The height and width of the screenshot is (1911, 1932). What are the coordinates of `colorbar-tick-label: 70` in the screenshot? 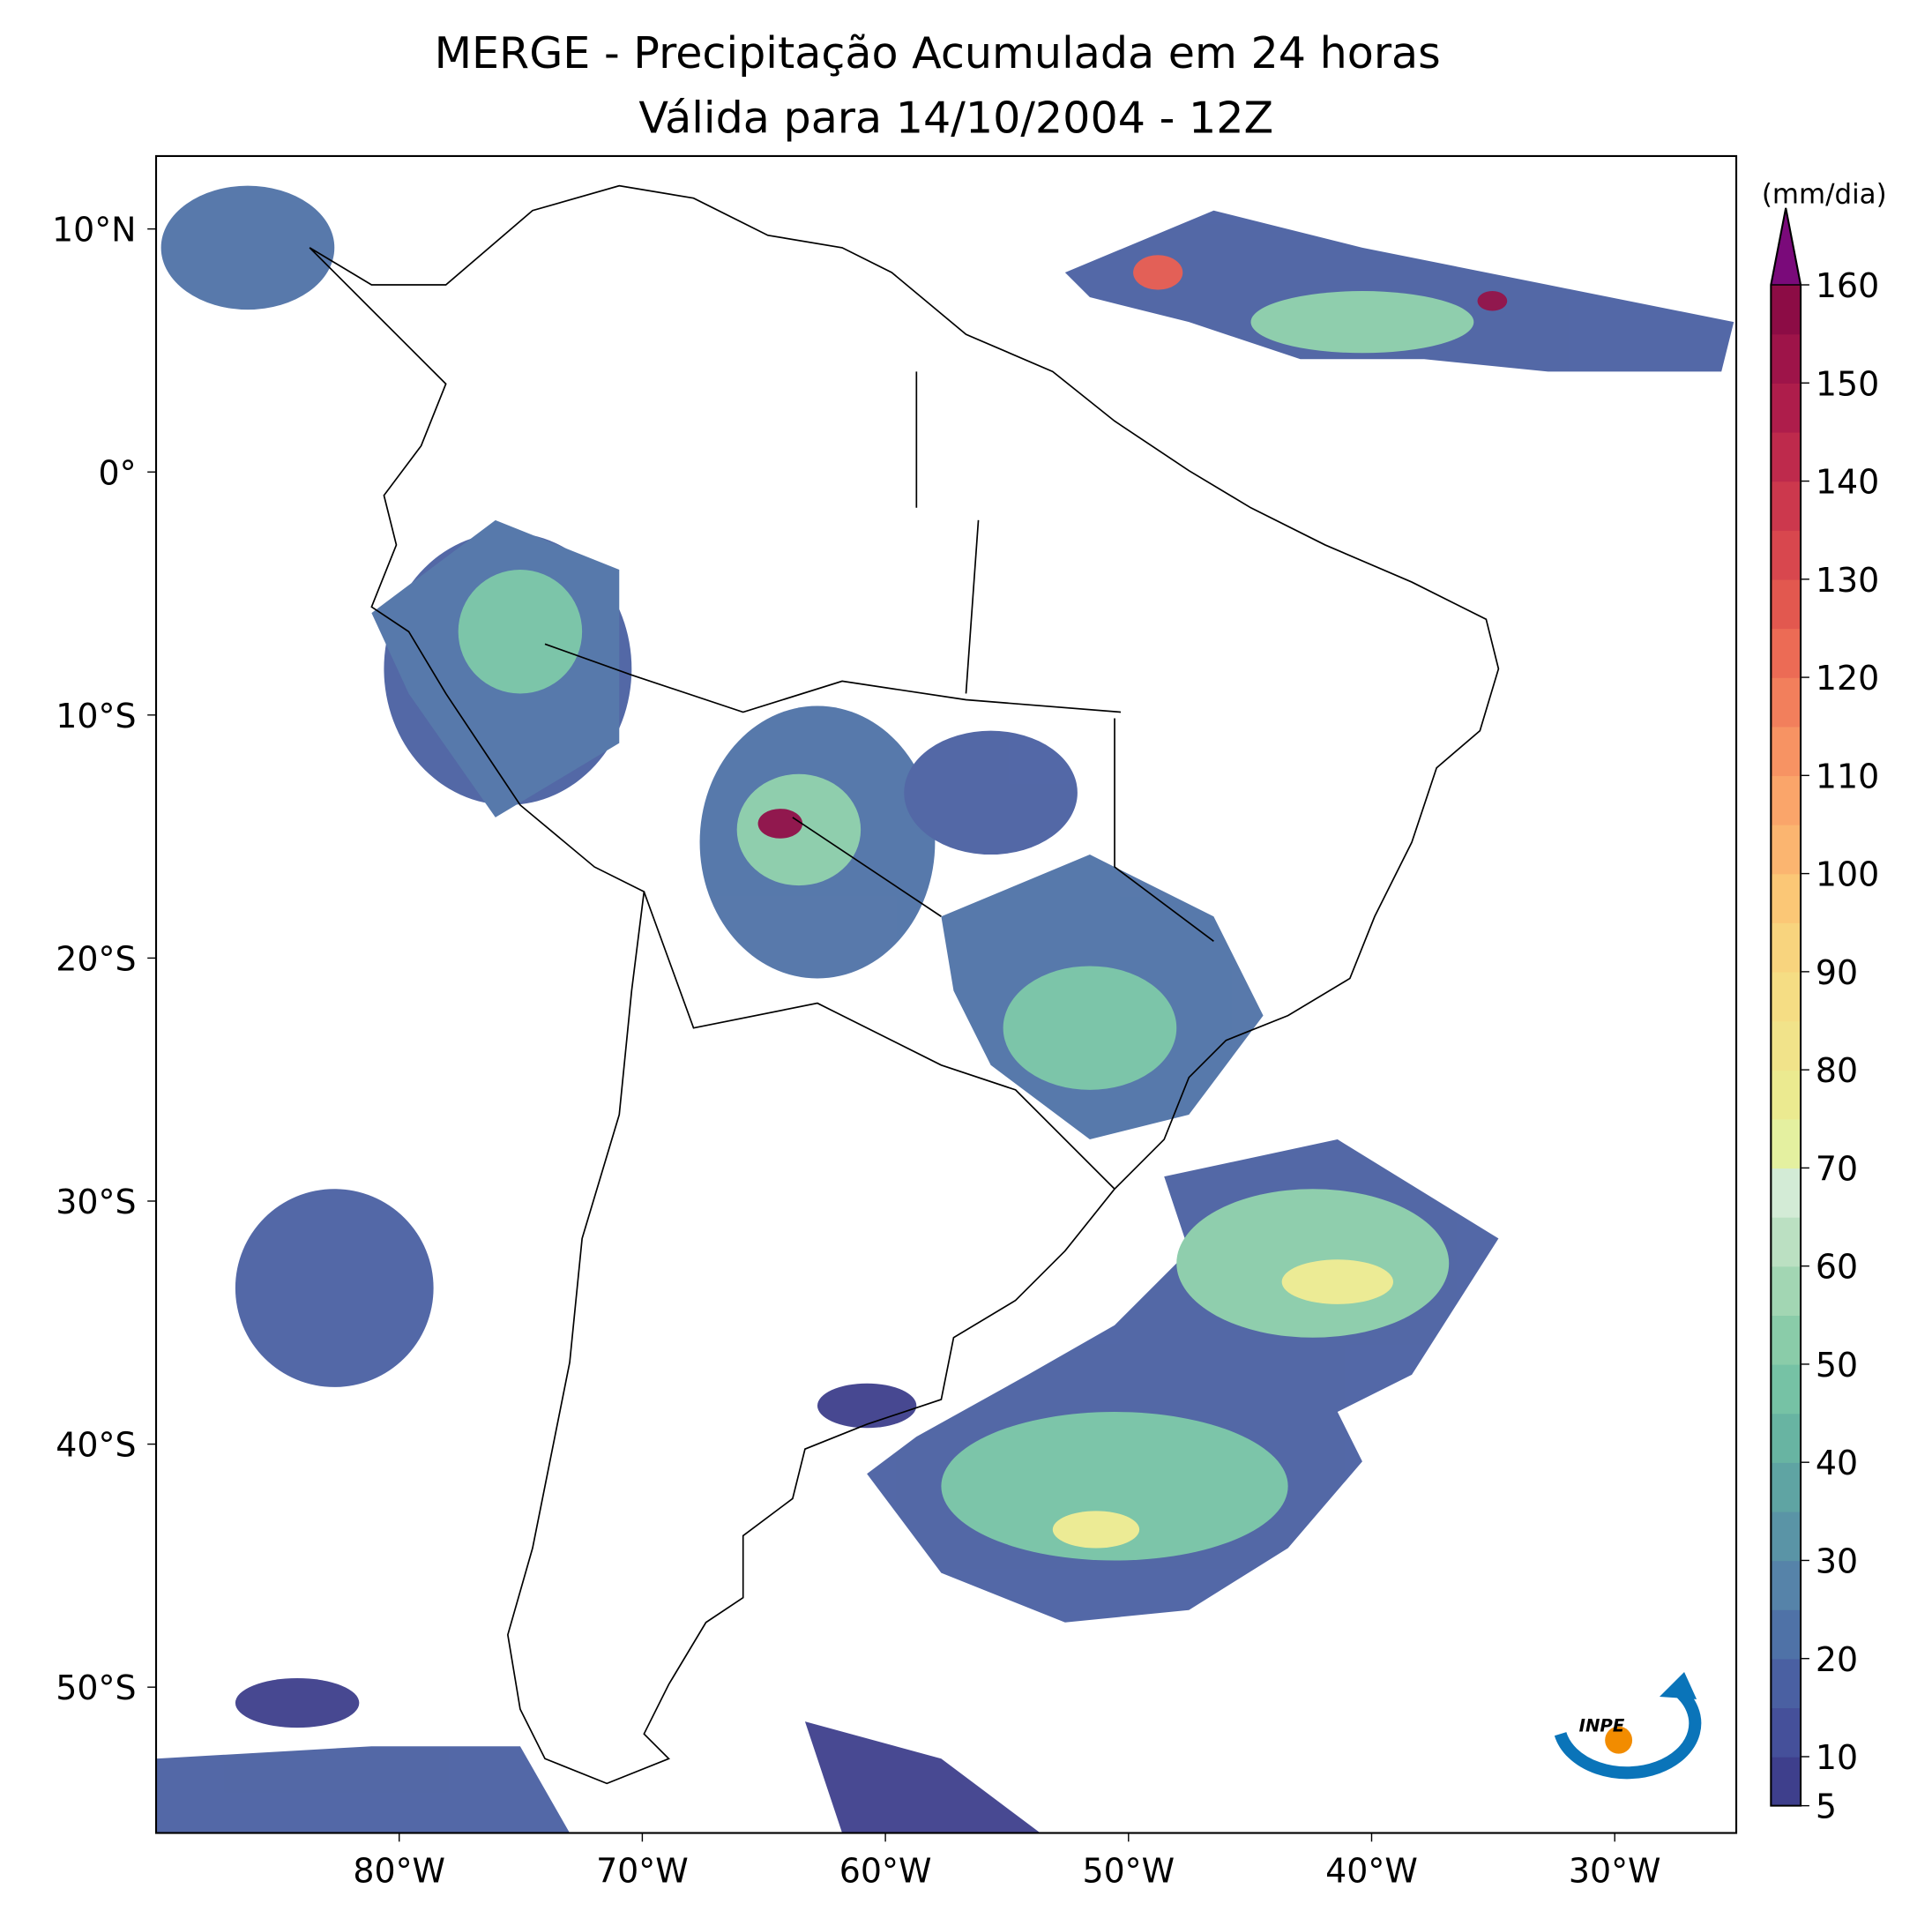 It's located at (1837, 1169).